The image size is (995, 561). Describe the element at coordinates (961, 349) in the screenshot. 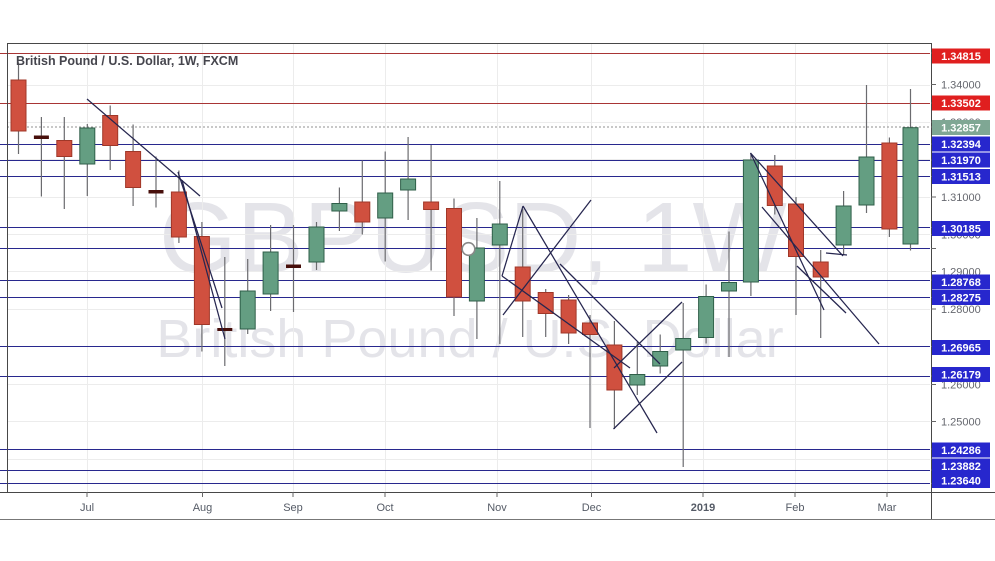

I see `svg-text: 1.26965` at that location.